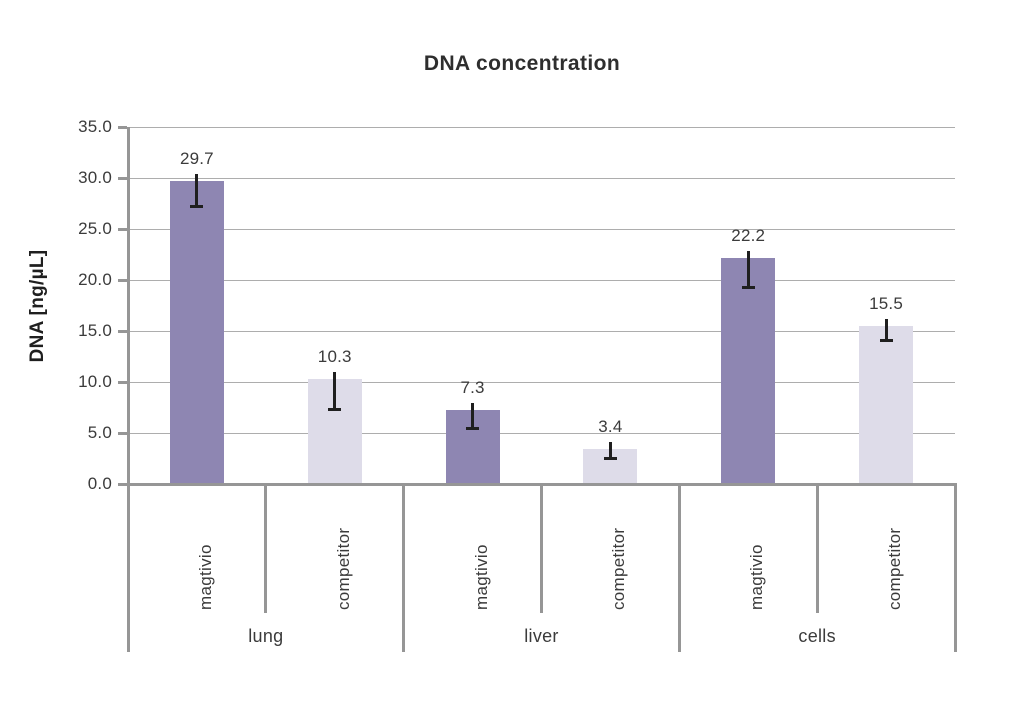 This screenshot has width=1024, height=710. I want to click on x-axis-line, so click(541, 484).